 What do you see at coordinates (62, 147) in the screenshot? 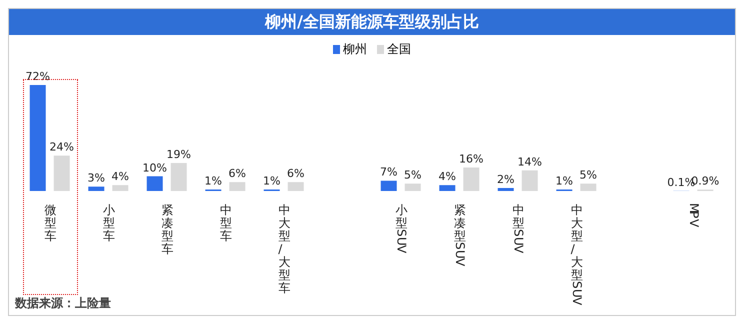
I see `data-label: 24%` at bounding box center [62, 147].